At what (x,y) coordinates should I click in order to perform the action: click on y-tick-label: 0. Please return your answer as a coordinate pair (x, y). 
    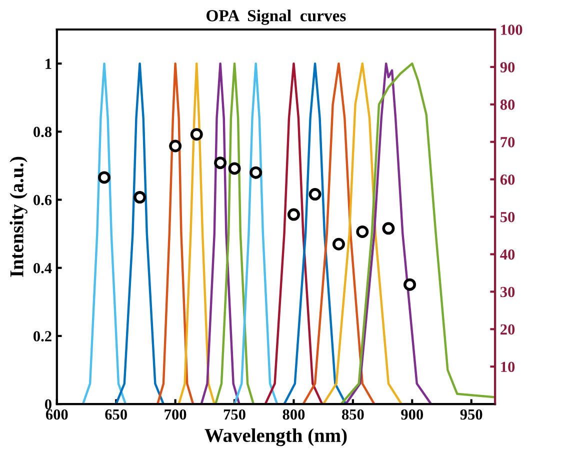
    Looking at the image, I should click on (48, 404).